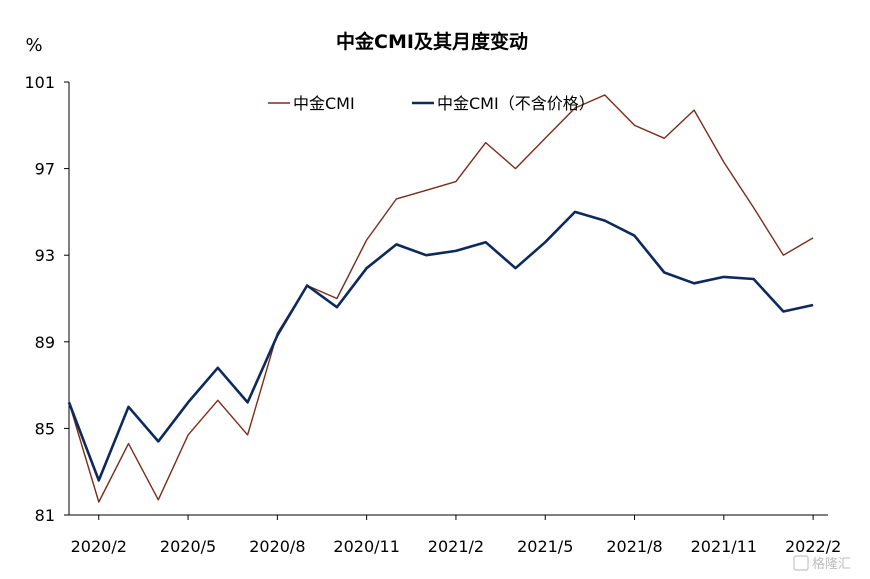 The height and width of the screenshot is (579, 870). I want to click on x-tick-label: 2022/2, so click(813, 546).